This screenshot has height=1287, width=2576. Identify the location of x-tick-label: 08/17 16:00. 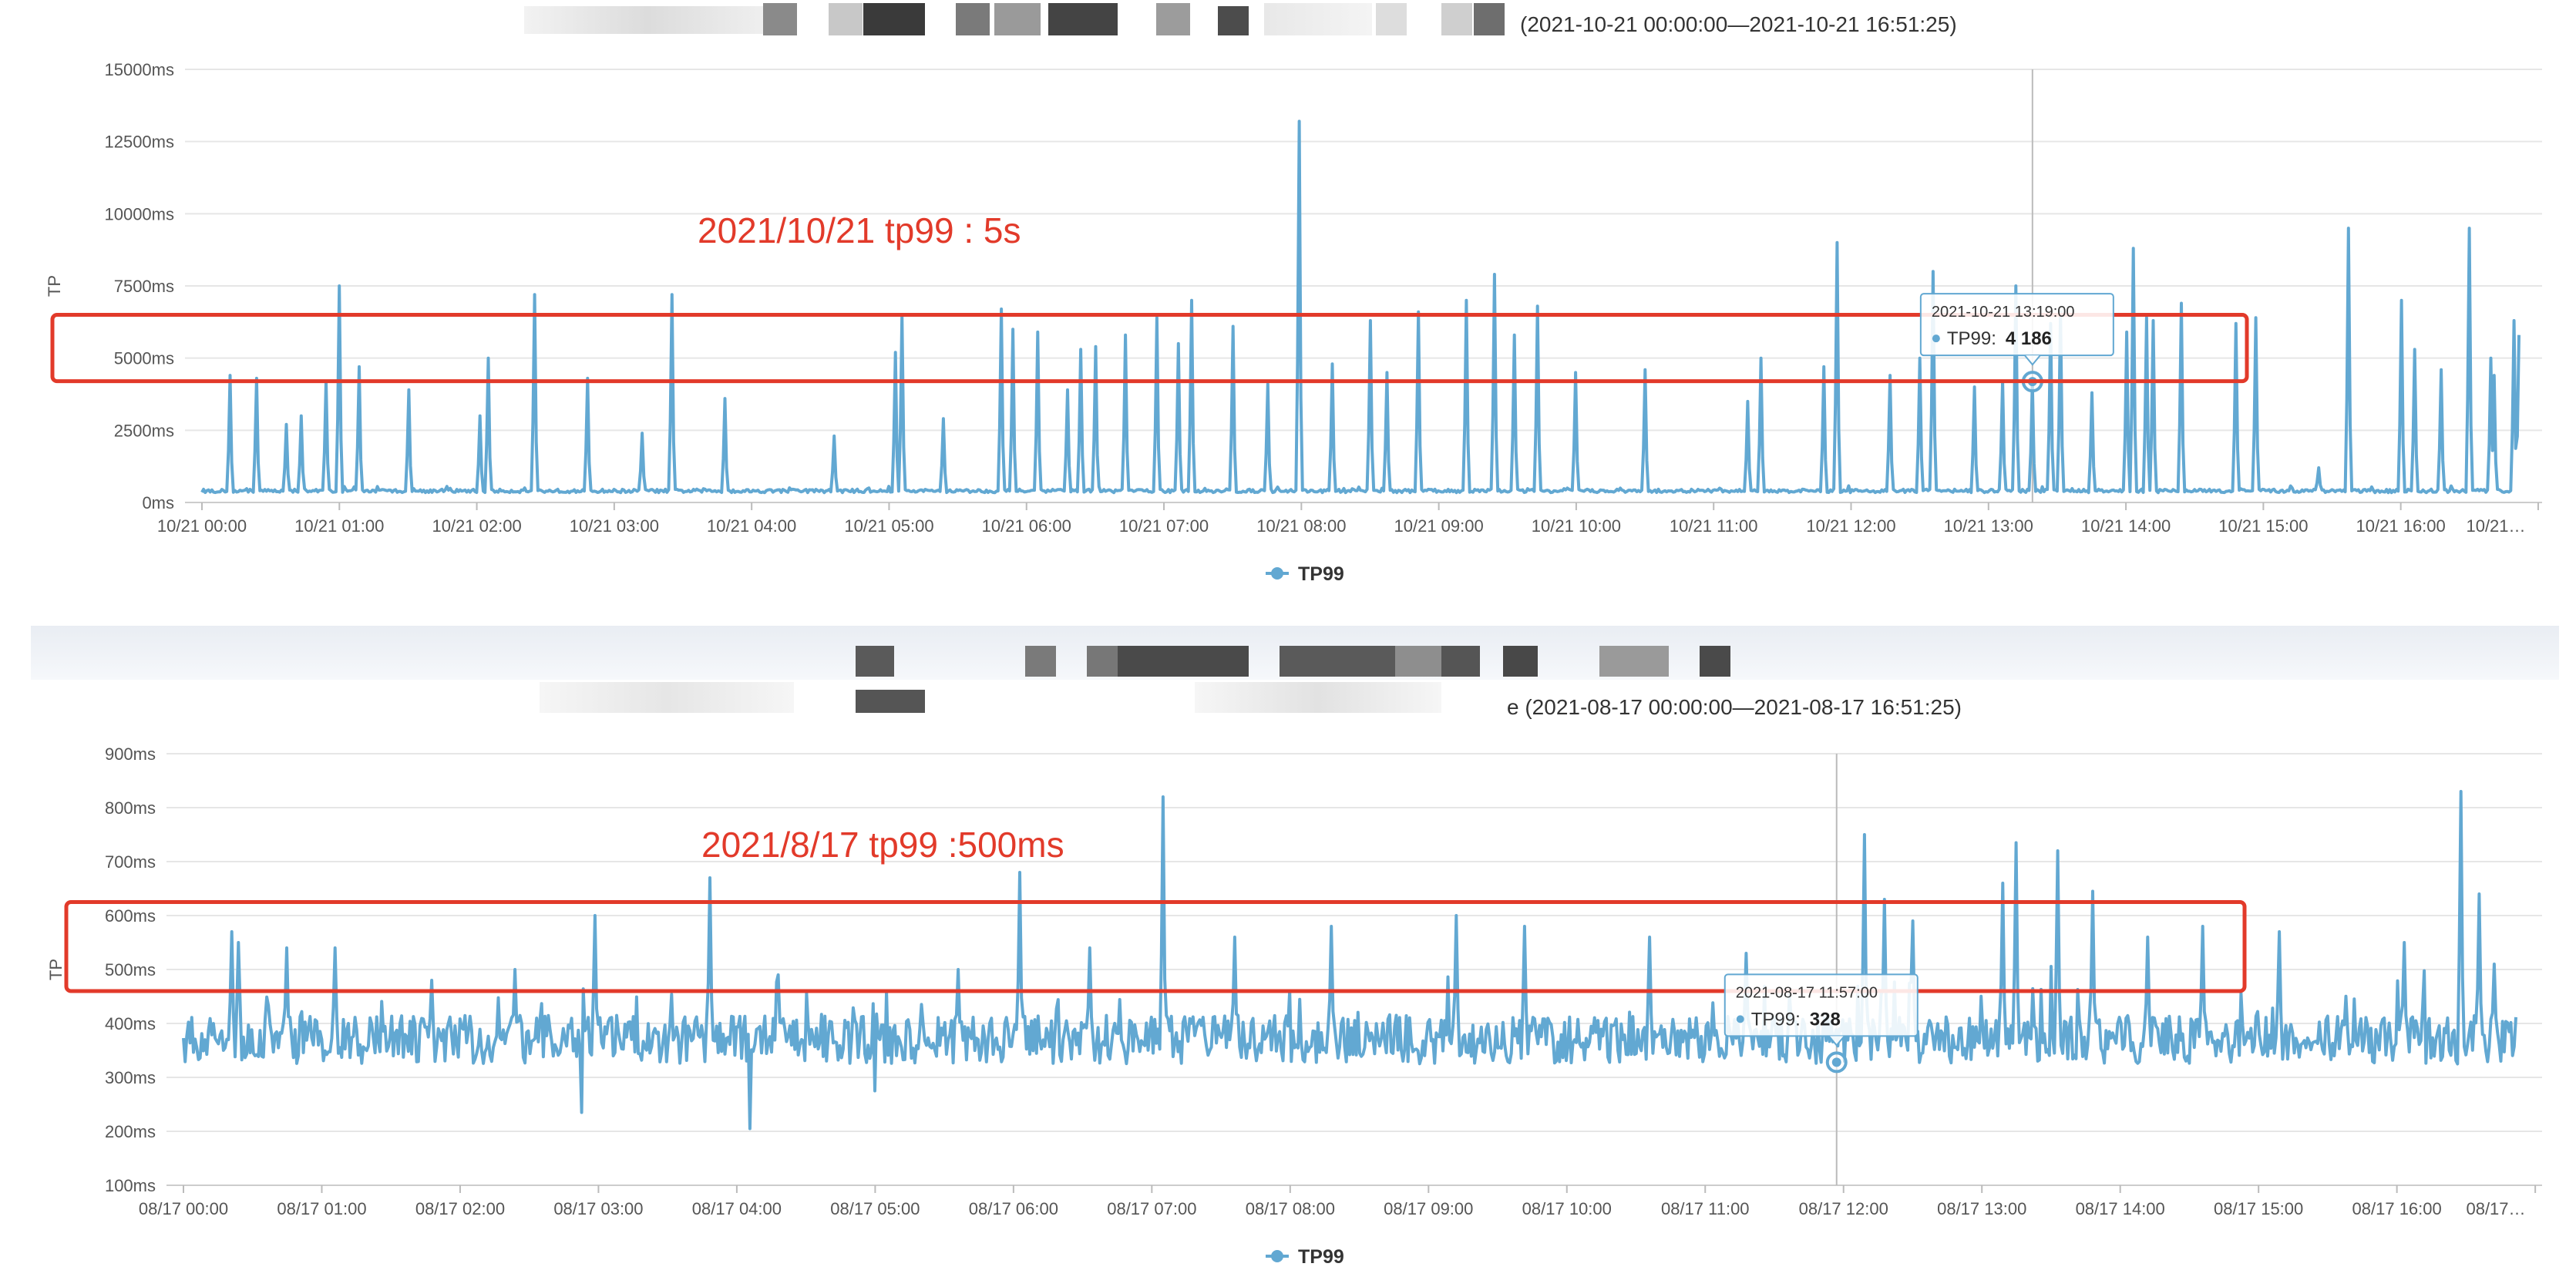
(2397, 1208).